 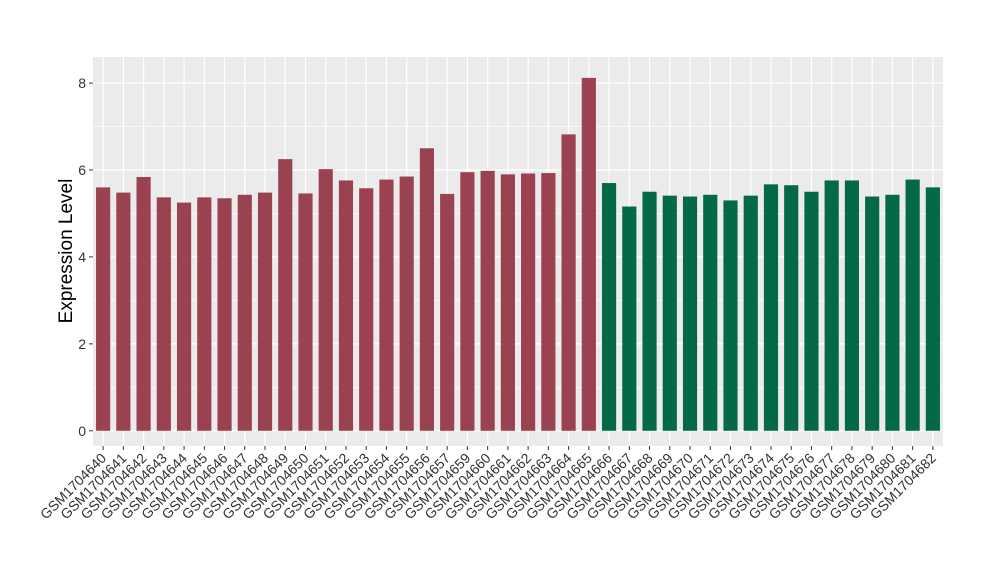 What do you see at coordinates (82, 431) in the screenshot?
I see `y-tick-label: 0` at bounding box center [82, 431].